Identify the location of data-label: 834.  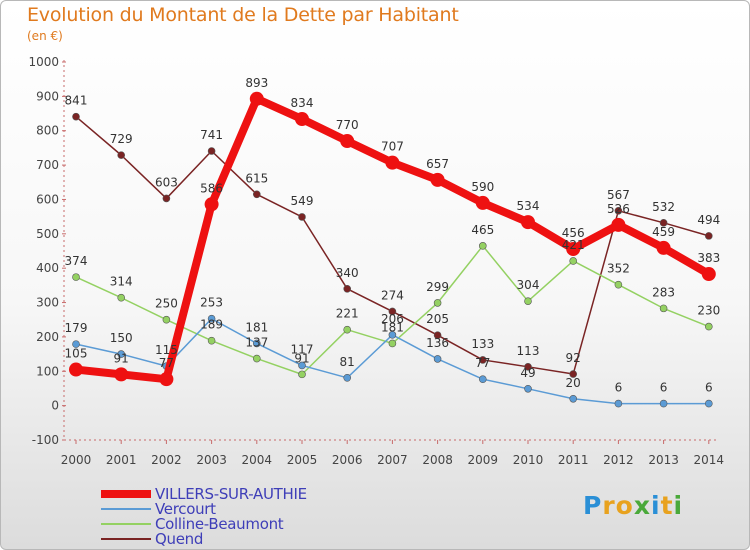
(302, 103).